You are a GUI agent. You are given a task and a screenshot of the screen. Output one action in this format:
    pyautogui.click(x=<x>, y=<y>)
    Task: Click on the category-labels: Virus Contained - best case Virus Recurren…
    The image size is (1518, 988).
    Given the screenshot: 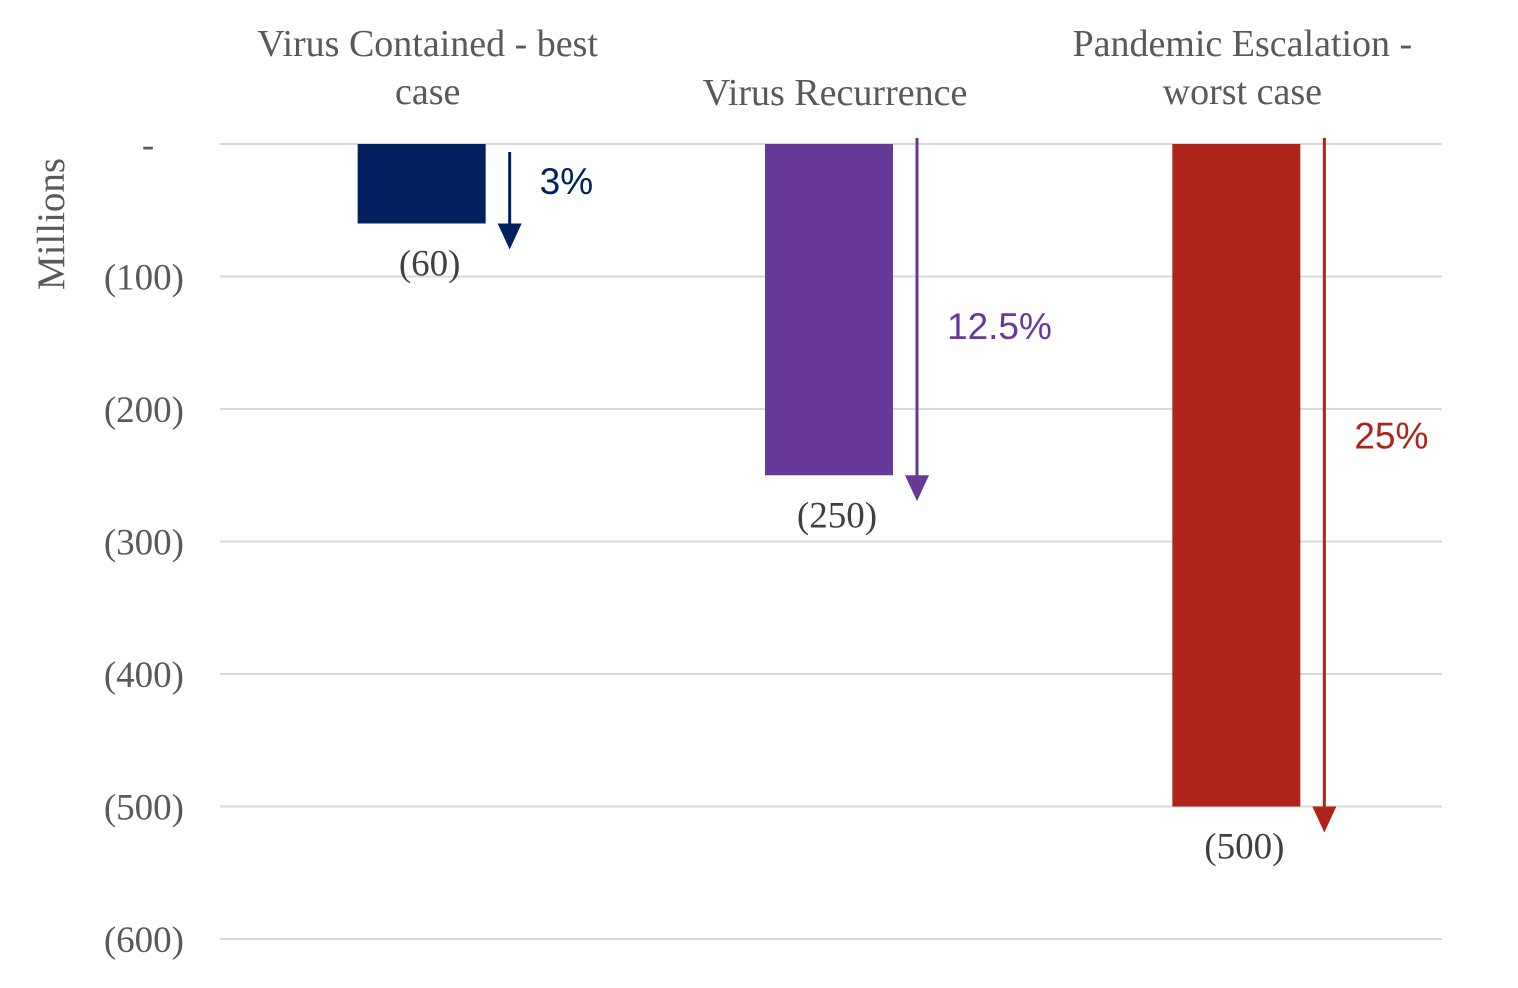 What is the action you would take?
    pyautogui.click(x=834, y=68)
    